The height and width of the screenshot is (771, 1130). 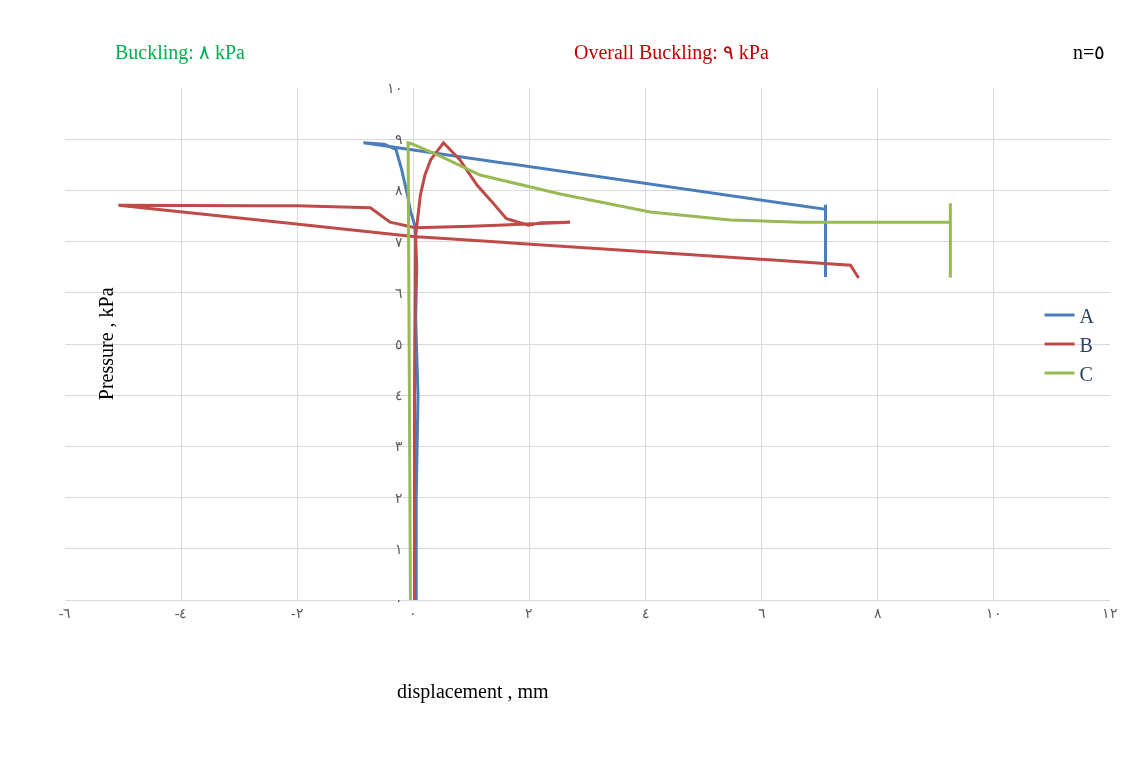 I want to click on x-tick-label: -٢, so click(x=297, y=613).